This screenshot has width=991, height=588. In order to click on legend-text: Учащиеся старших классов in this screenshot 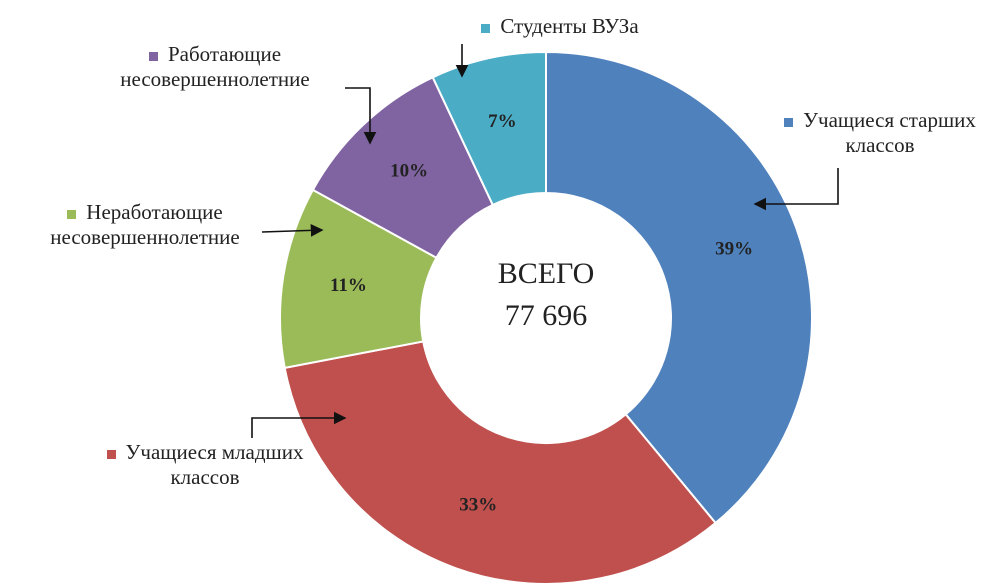, I will do `click(889, 132)`.